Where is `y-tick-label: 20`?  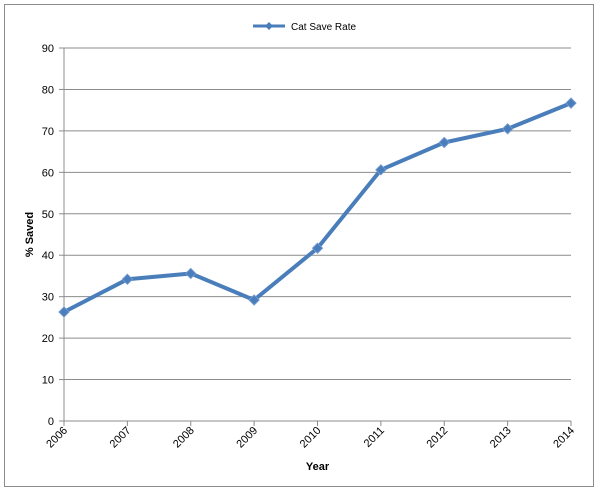 y-tick-label: 20 is located at coordinates (48, 339).